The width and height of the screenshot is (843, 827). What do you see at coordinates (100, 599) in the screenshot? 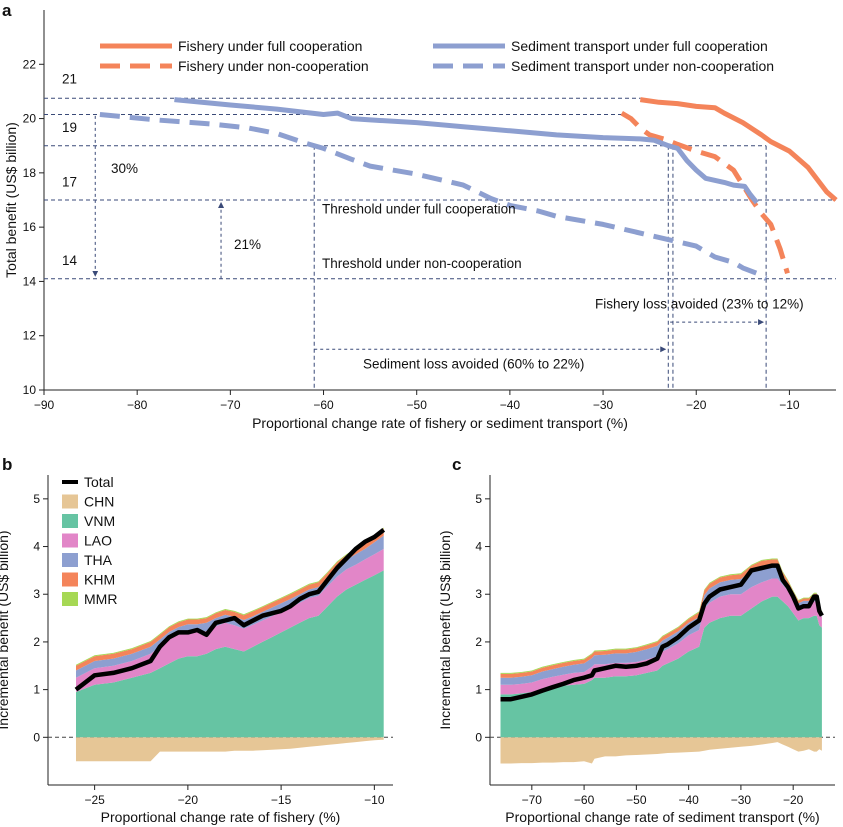
I see `legend-label-mmr: MMR` at bounding box center [100, 599].